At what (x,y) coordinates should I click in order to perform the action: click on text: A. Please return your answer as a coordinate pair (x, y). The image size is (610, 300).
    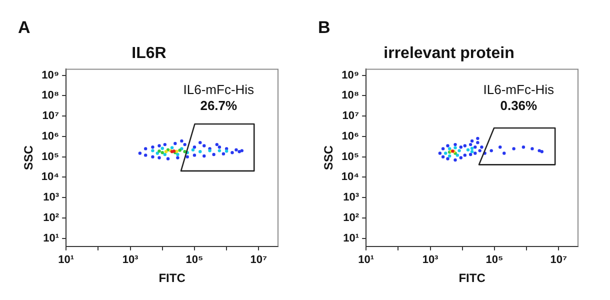
    Looking at the image, I should click on (24, 28).